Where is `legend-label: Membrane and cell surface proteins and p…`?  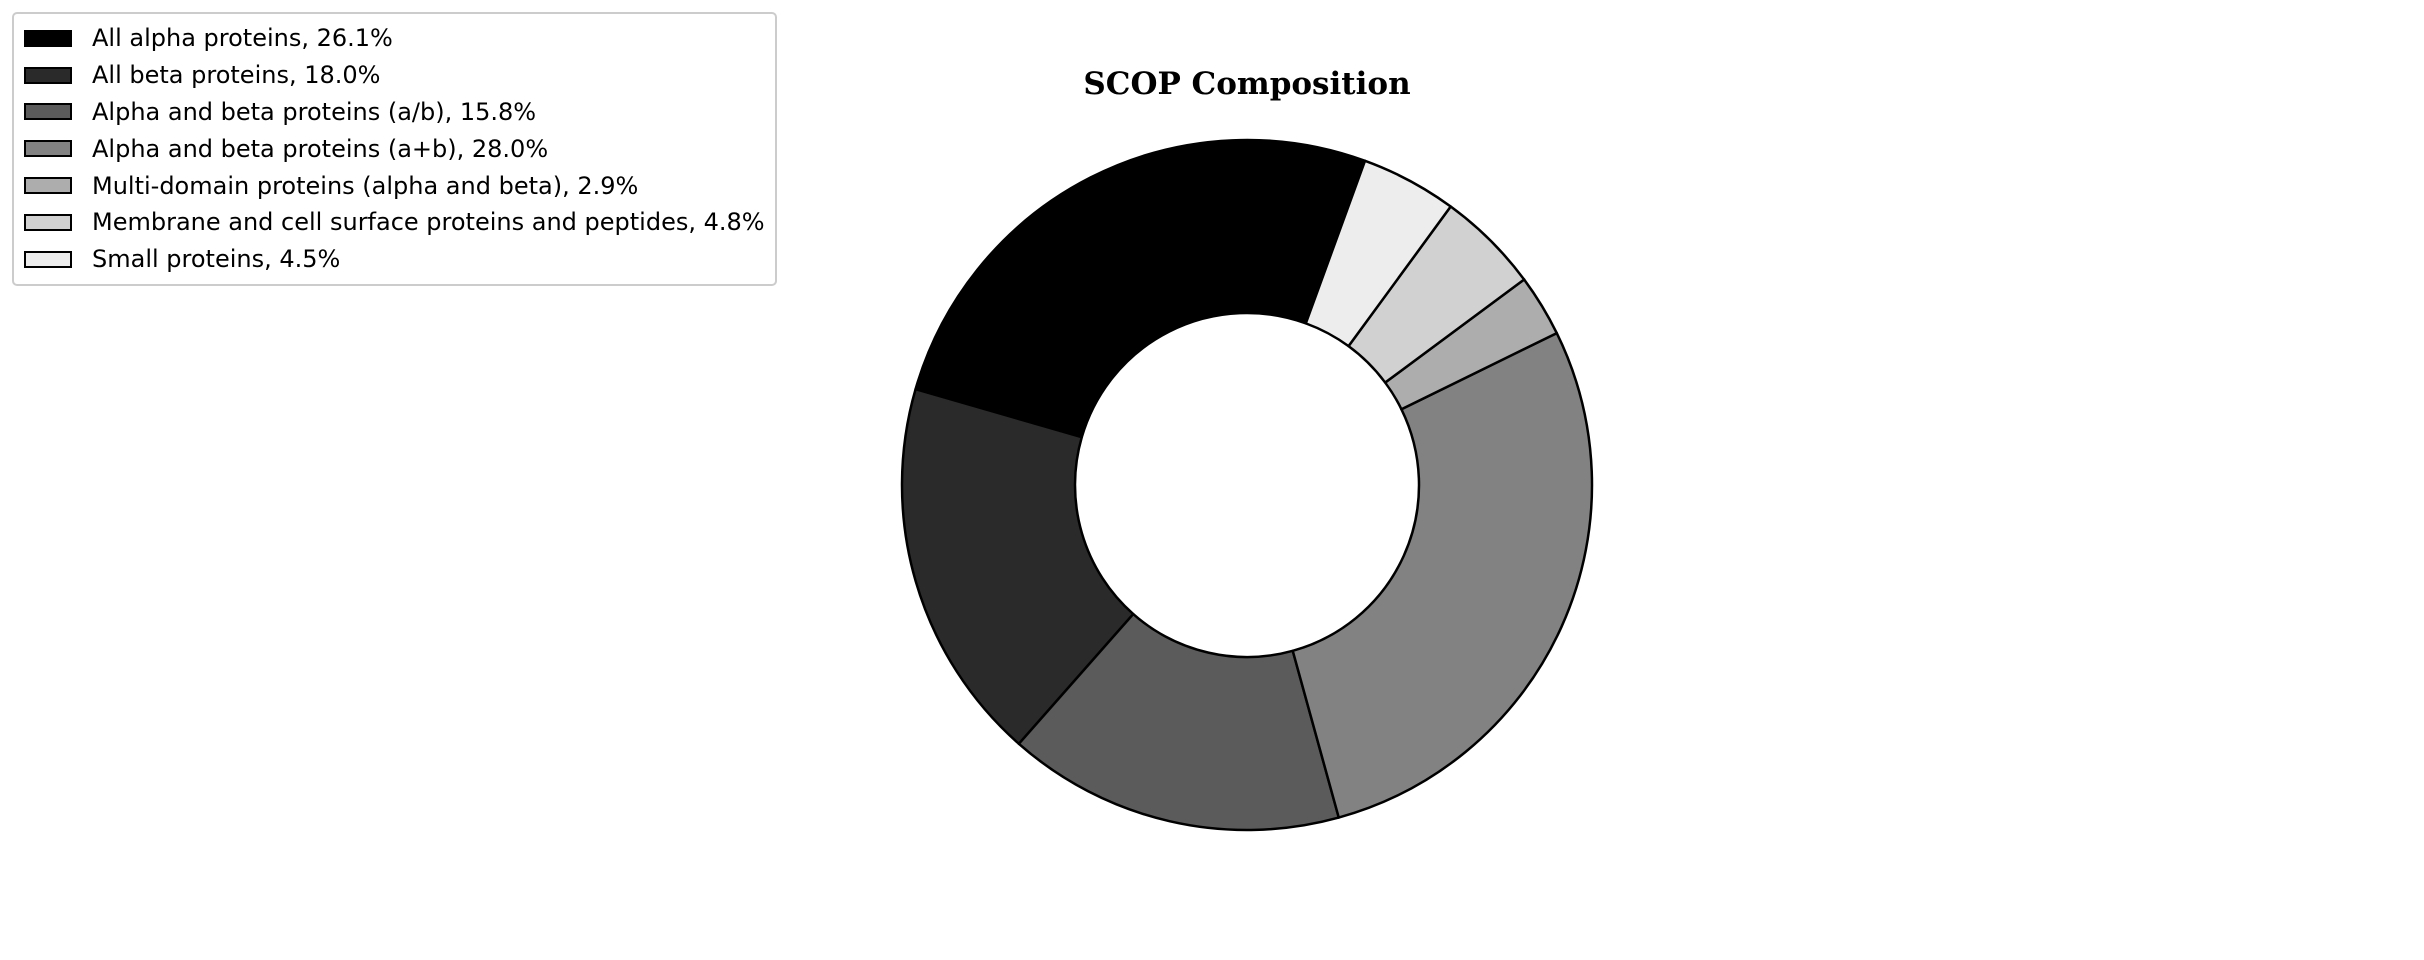 legend-label: Membrane and cell surface proteins and p… is located at coordinates (428, 222).